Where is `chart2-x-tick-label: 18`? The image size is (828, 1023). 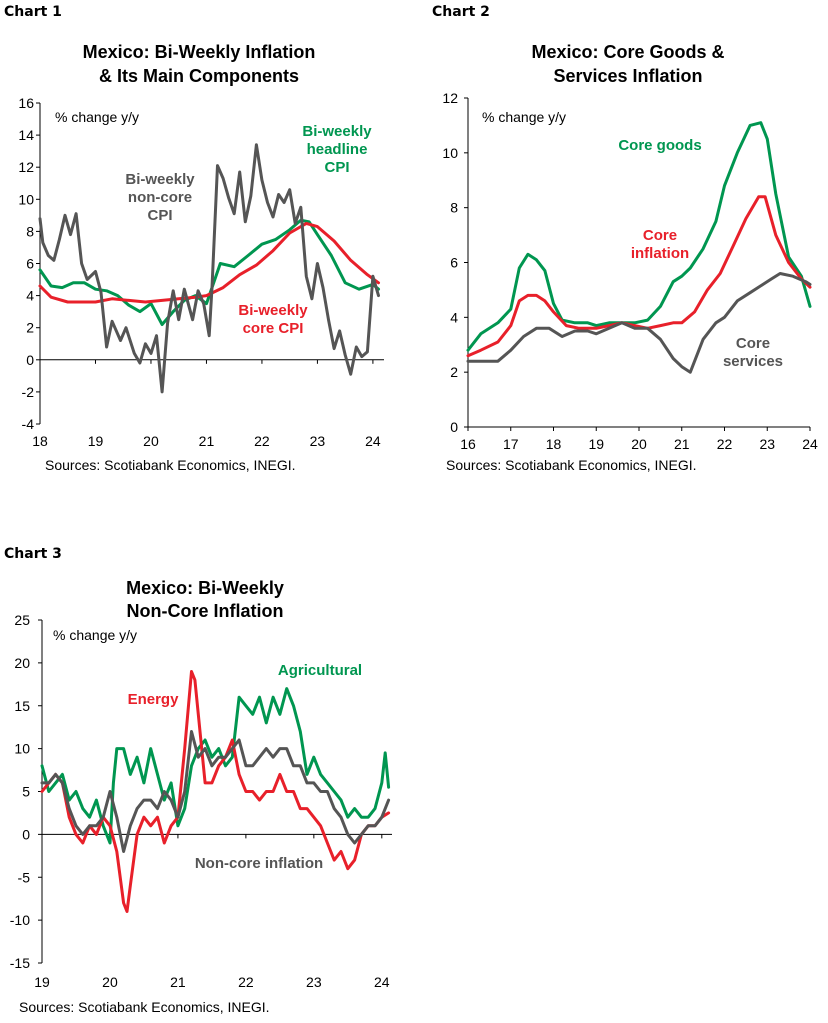 chart2-x-tick-label: 18 is located at coordinates (554, 444).